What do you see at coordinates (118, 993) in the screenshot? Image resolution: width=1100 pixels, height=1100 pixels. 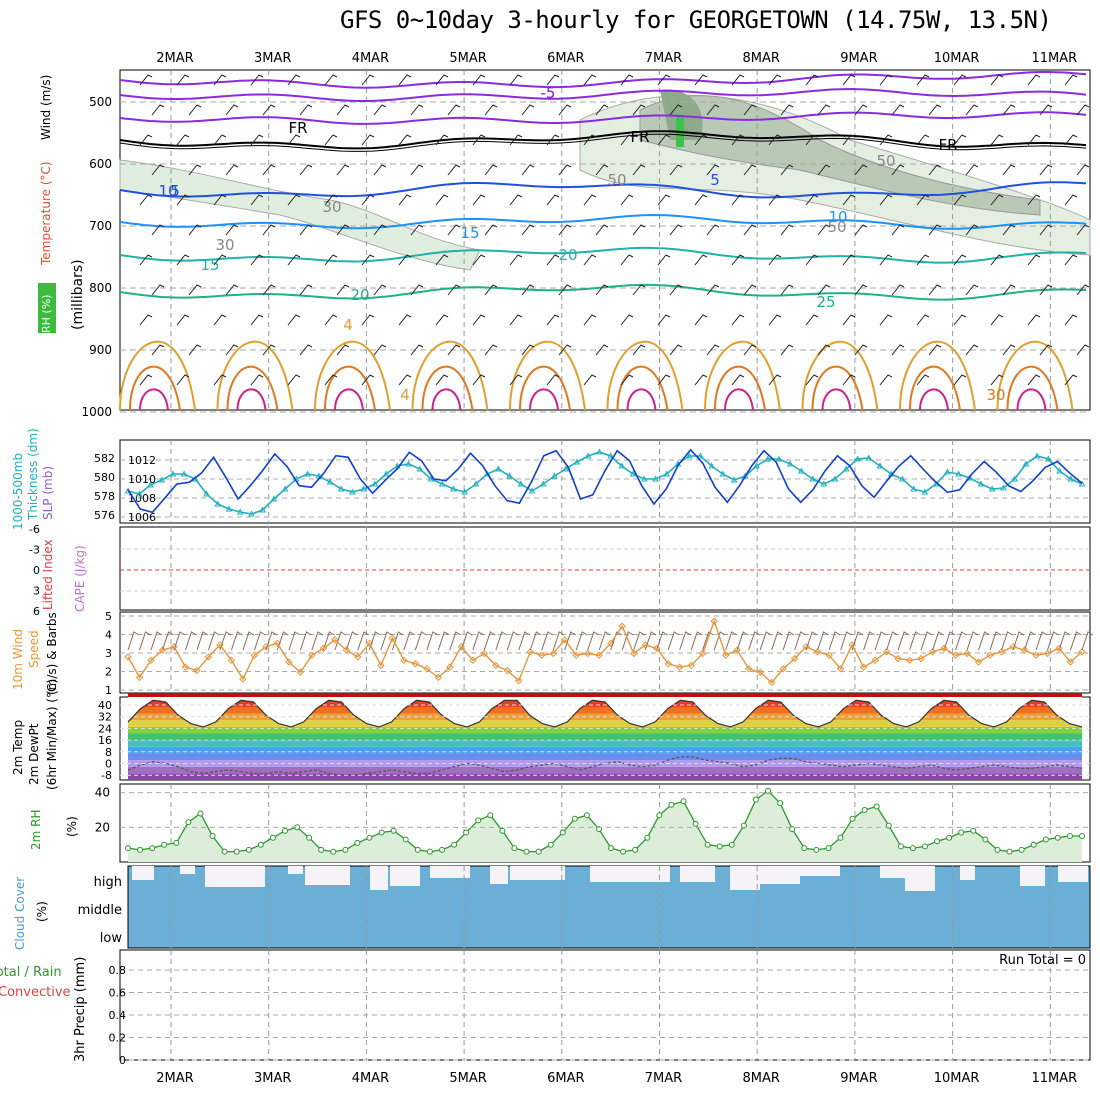 I see `precip-tick: 0.6` at bounding box center [118, 993].